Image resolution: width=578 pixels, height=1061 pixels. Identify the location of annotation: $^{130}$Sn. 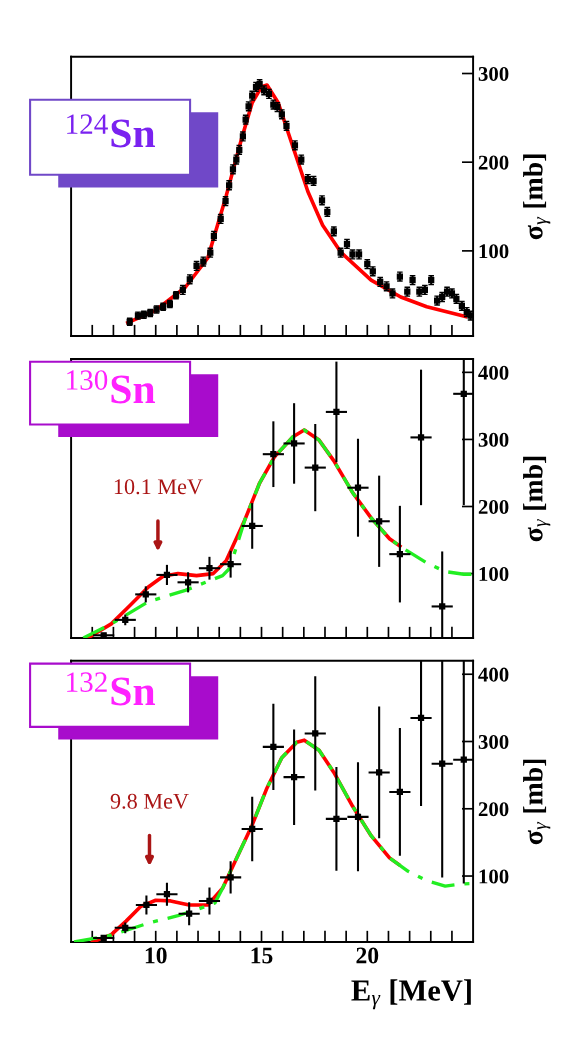
(111, 387).